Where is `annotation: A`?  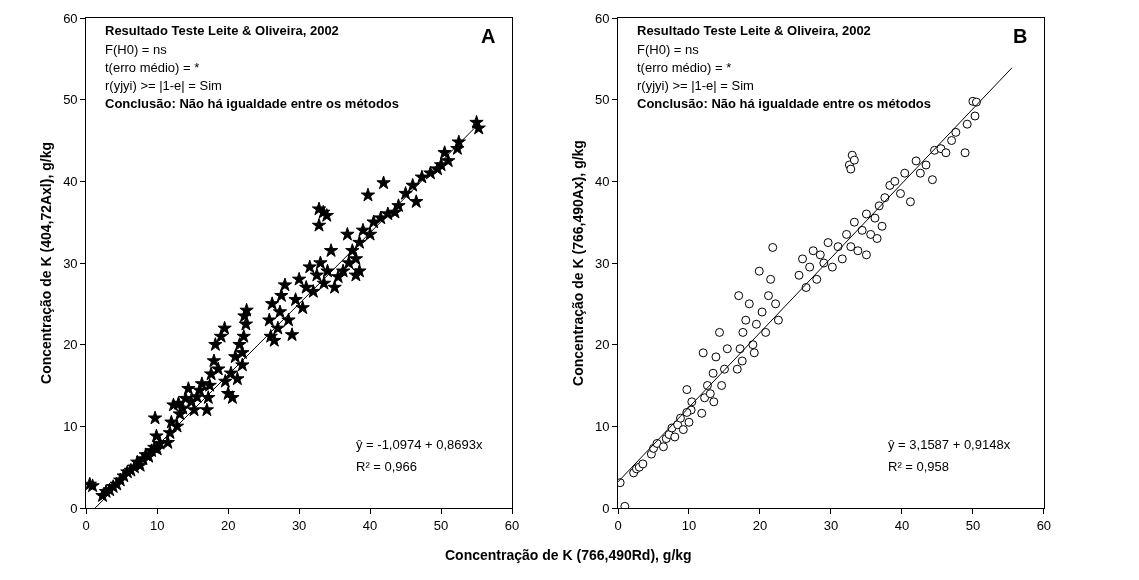
annotation: A is located at coordinates (488, 36).